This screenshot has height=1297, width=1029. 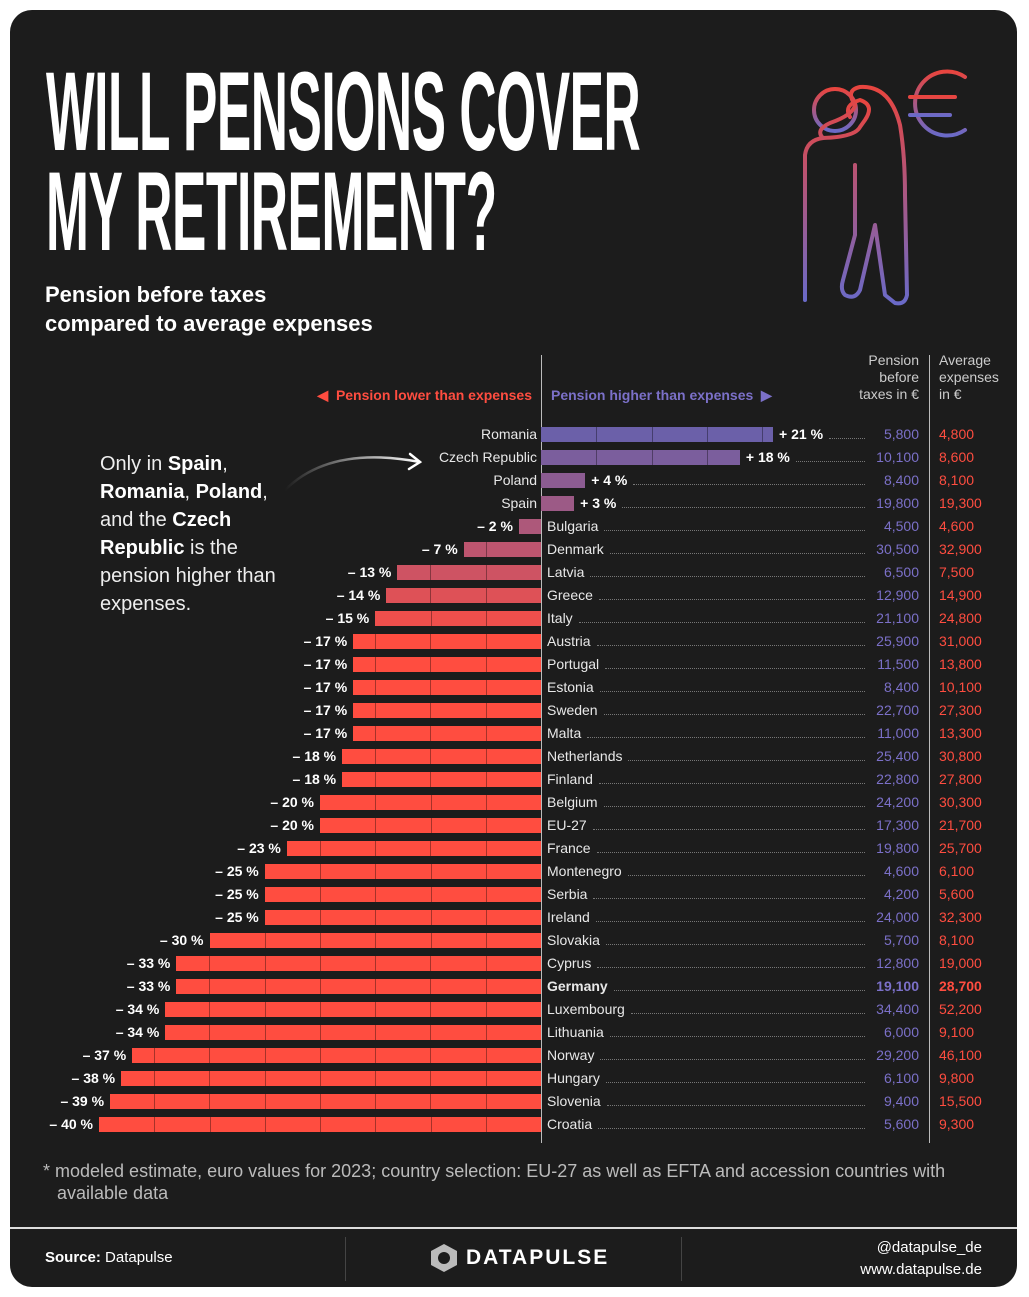 What do you see at coordinates (957, 457) in the screenshot?
I see `expenses-value: 8,600` at bounding box center [957, 457].